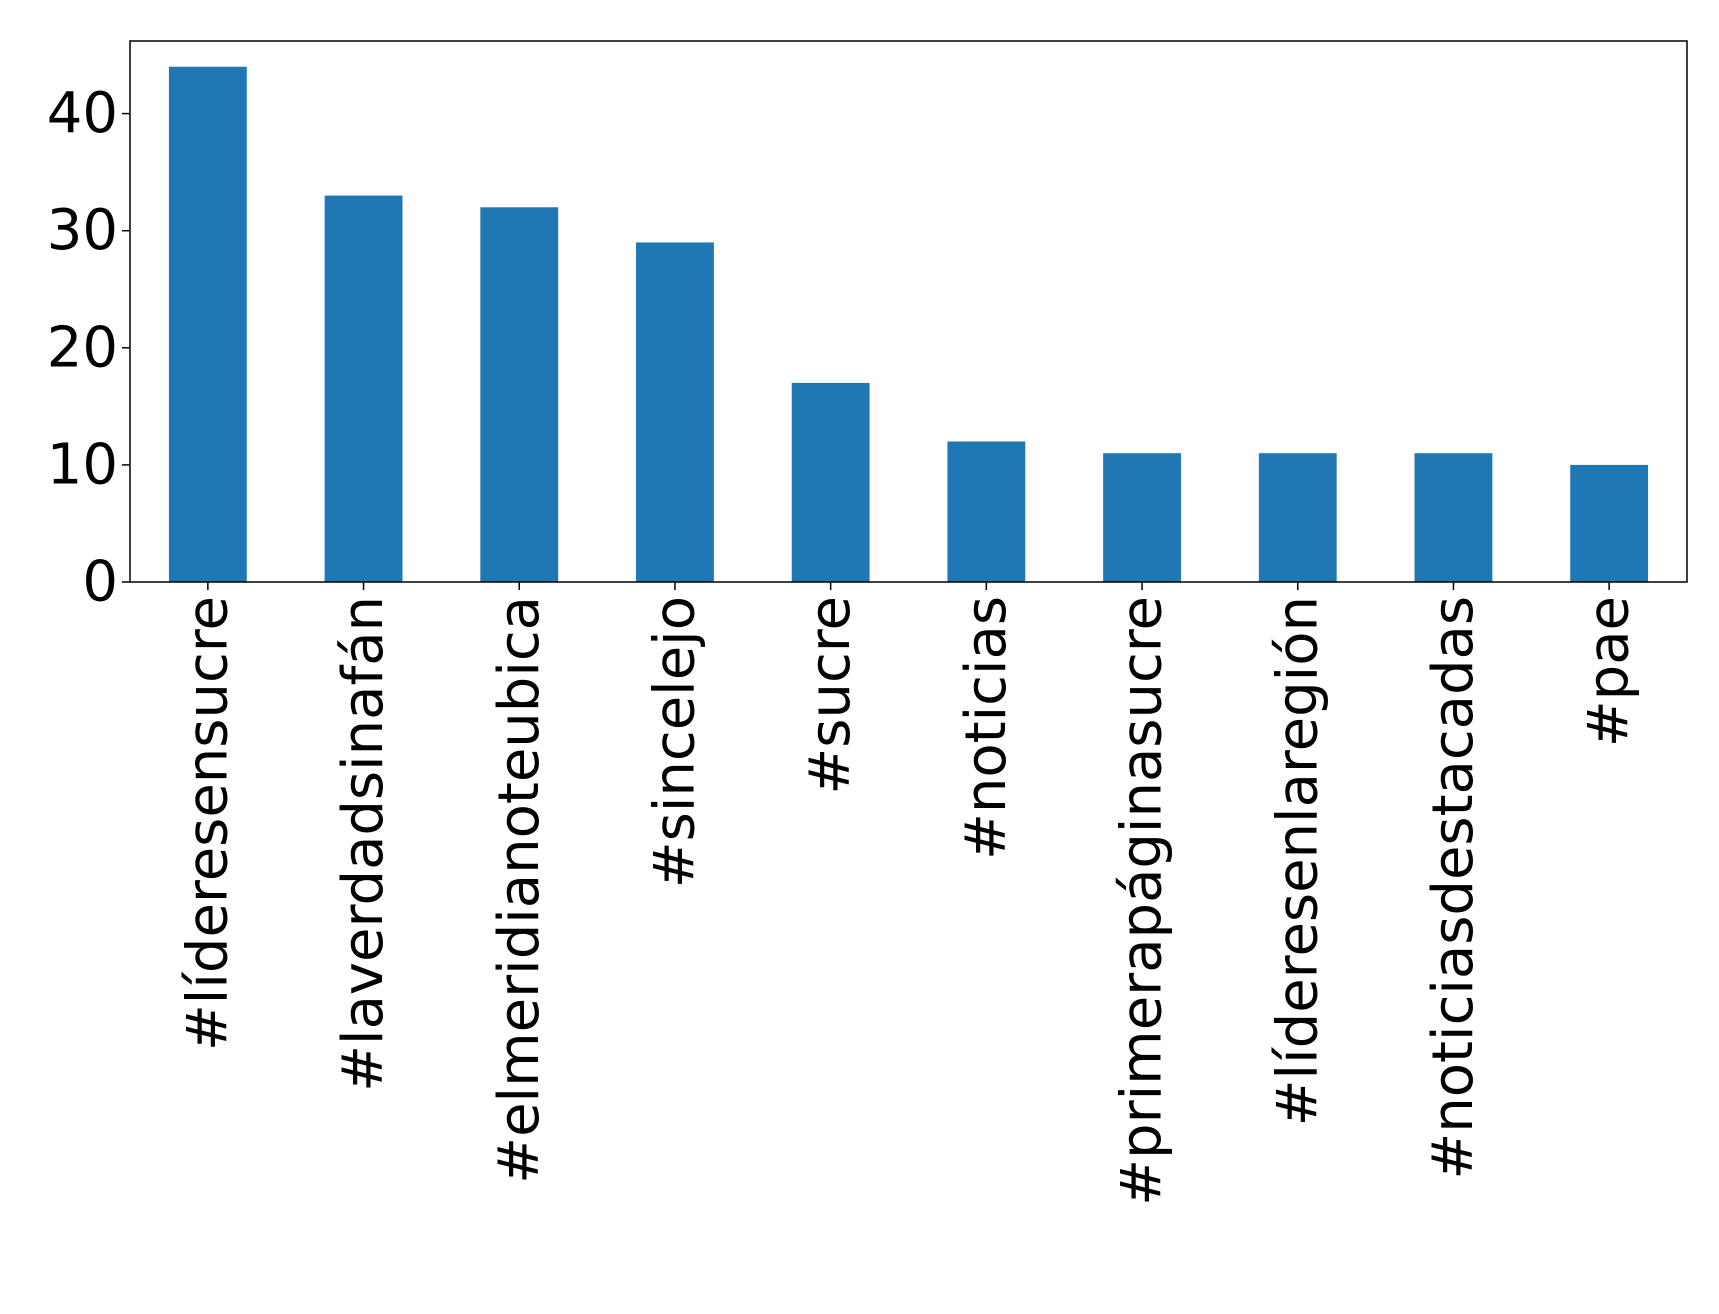 The width and height of the screenshot is (1719, 1314). What do you see at coordinates (1297, 861) in the screenshot?
I see `x-tick-label: #líderesenlaregión` at bounding box center [1297, 861].